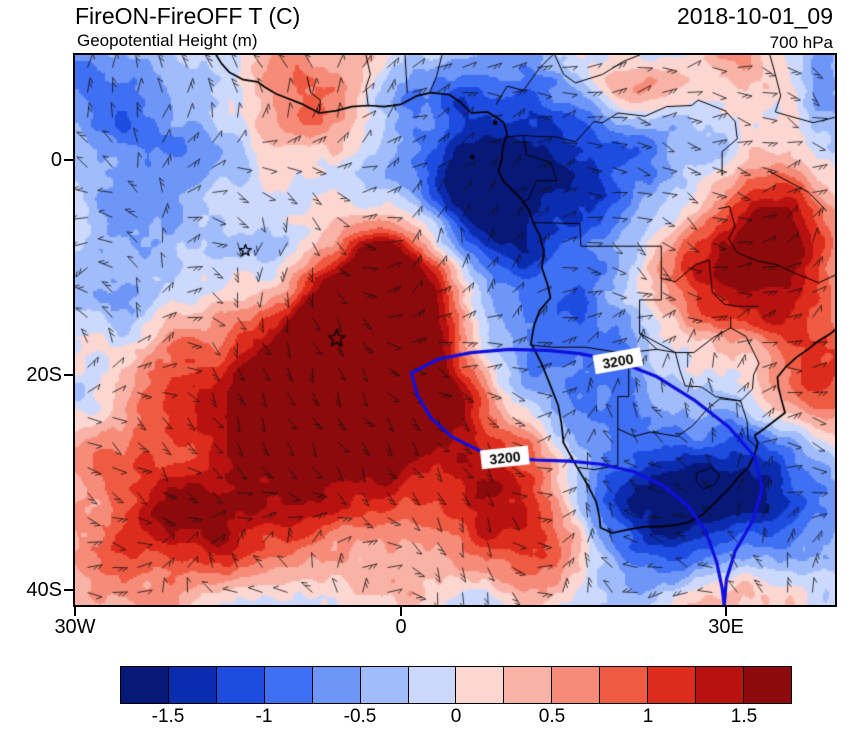  What do you see at coordinates (167, 40) in the screenshot?
I see `plot-subtitle: Geopotential Height (m)` at bounding box center [167, 40].